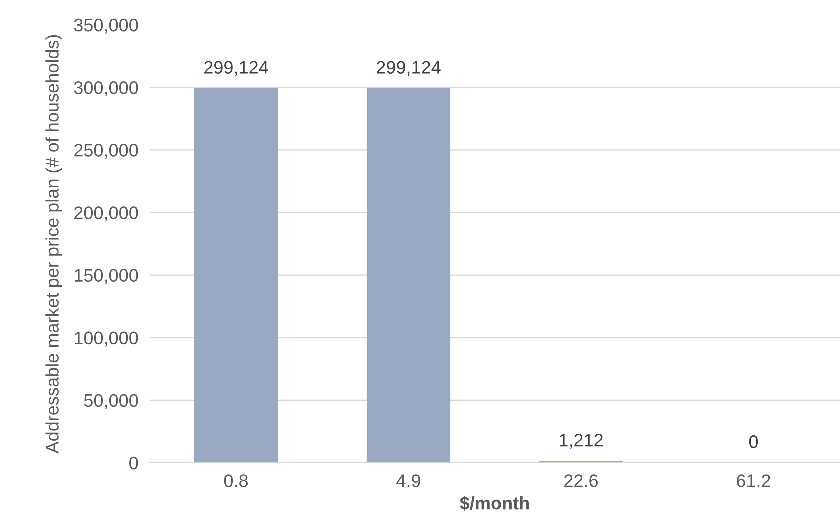 This screenshot has width=840, height=524. Describe the element at coordinates (753, 442) in the screenshot. I see `data-label: 0` at that location.